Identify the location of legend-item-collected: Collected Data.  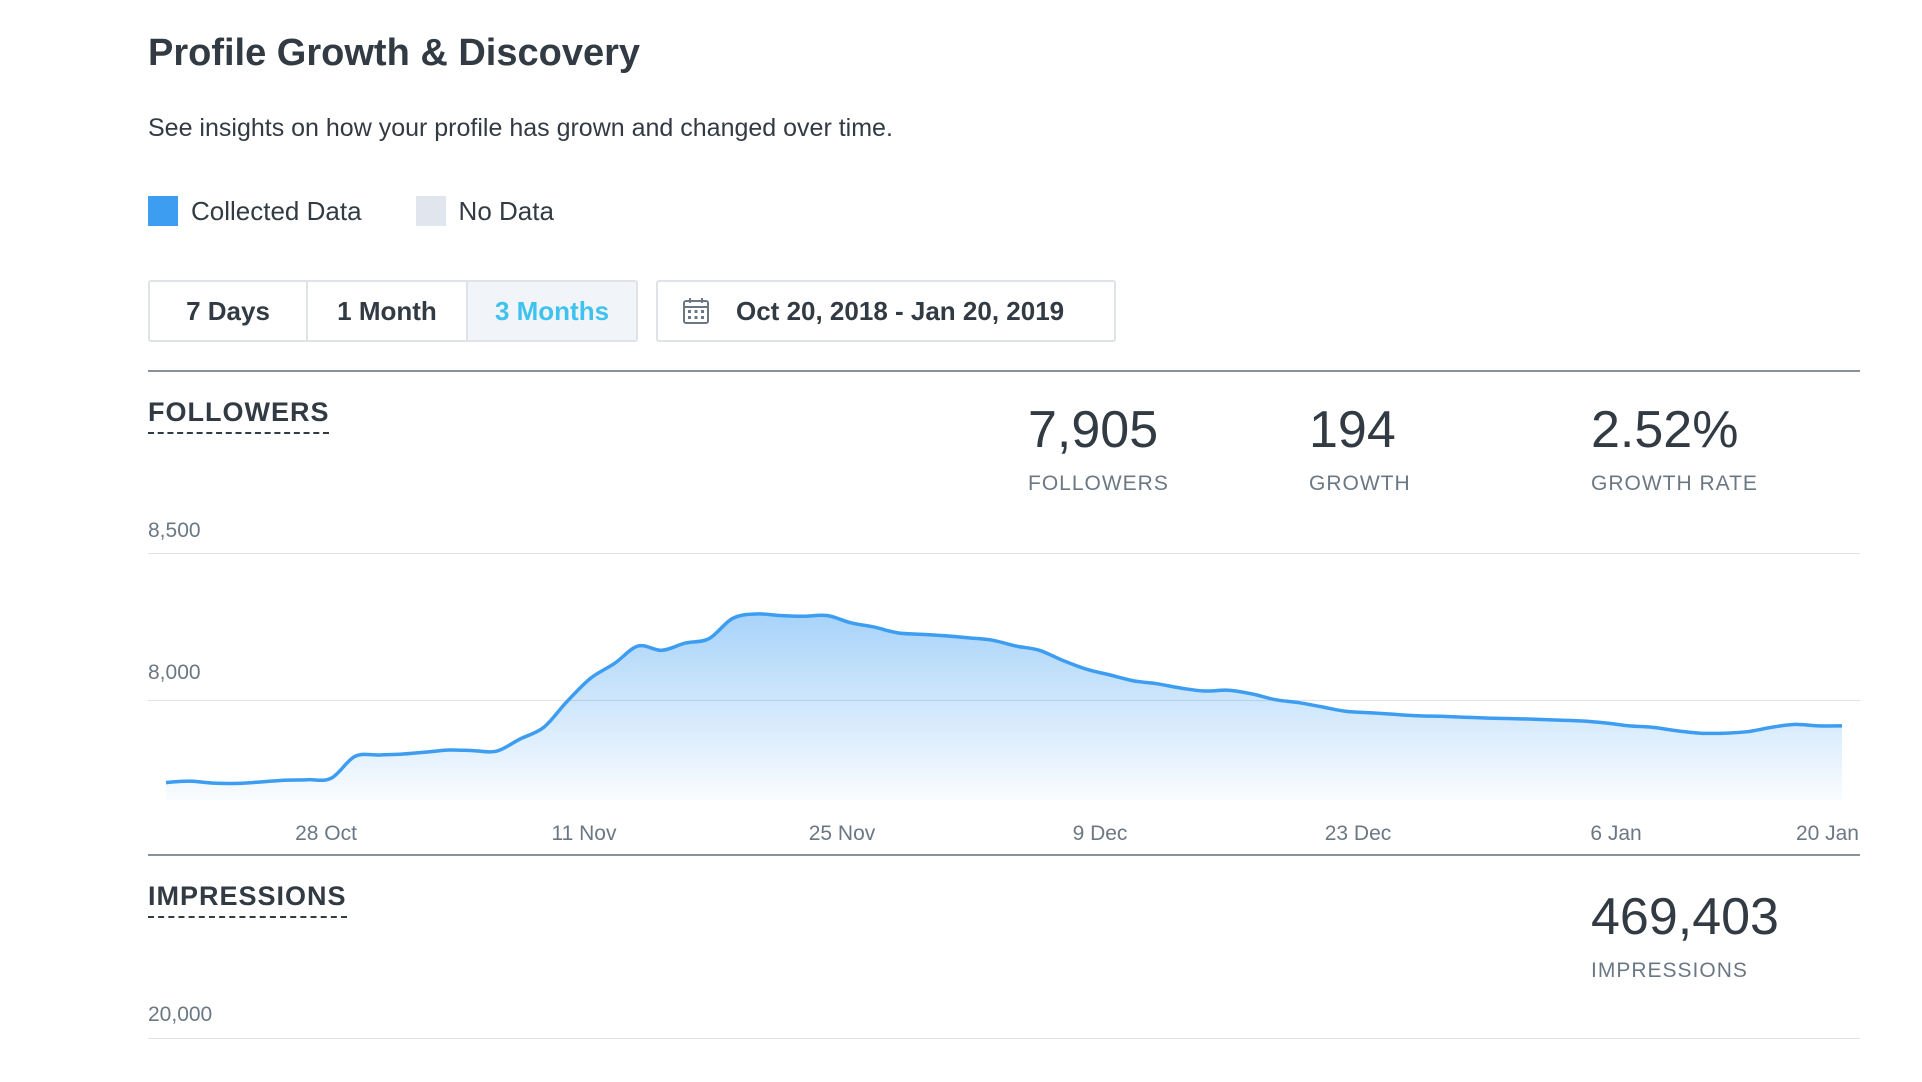
(255, 211).